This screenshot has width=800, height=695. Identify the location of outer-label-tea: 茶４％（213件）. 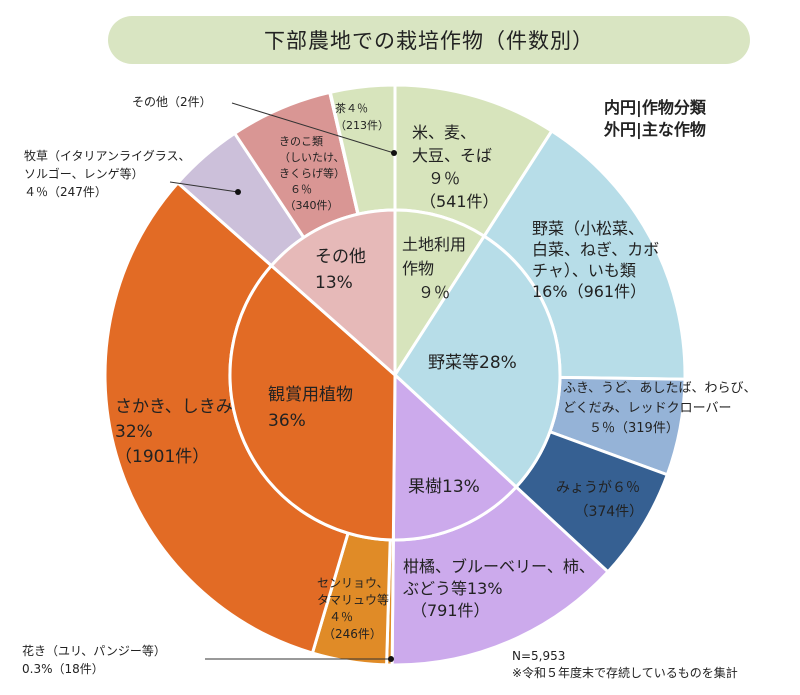
(362, 117).